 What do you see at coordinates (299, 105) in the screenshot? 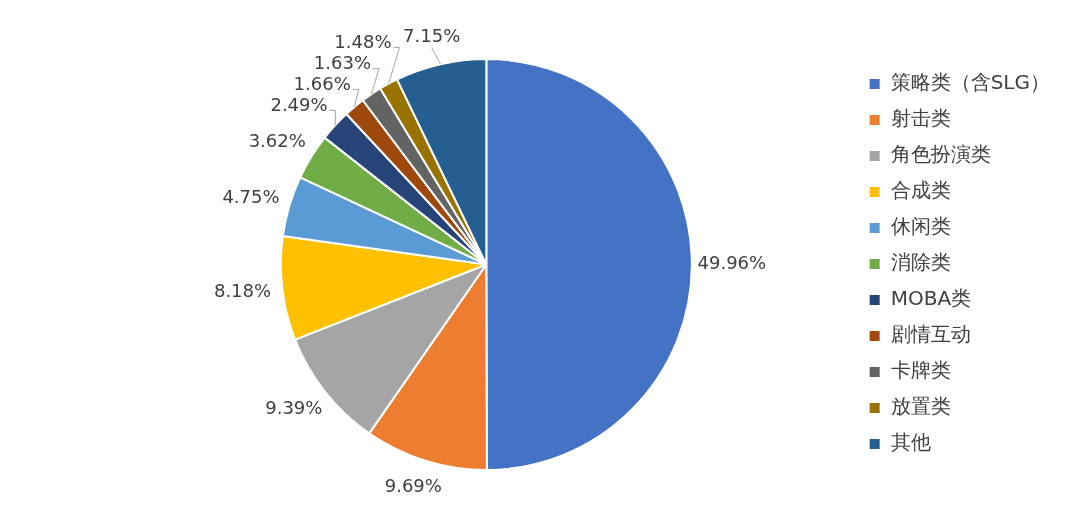
I see `data-label: 2.49%` at bounding box center [299, 105].